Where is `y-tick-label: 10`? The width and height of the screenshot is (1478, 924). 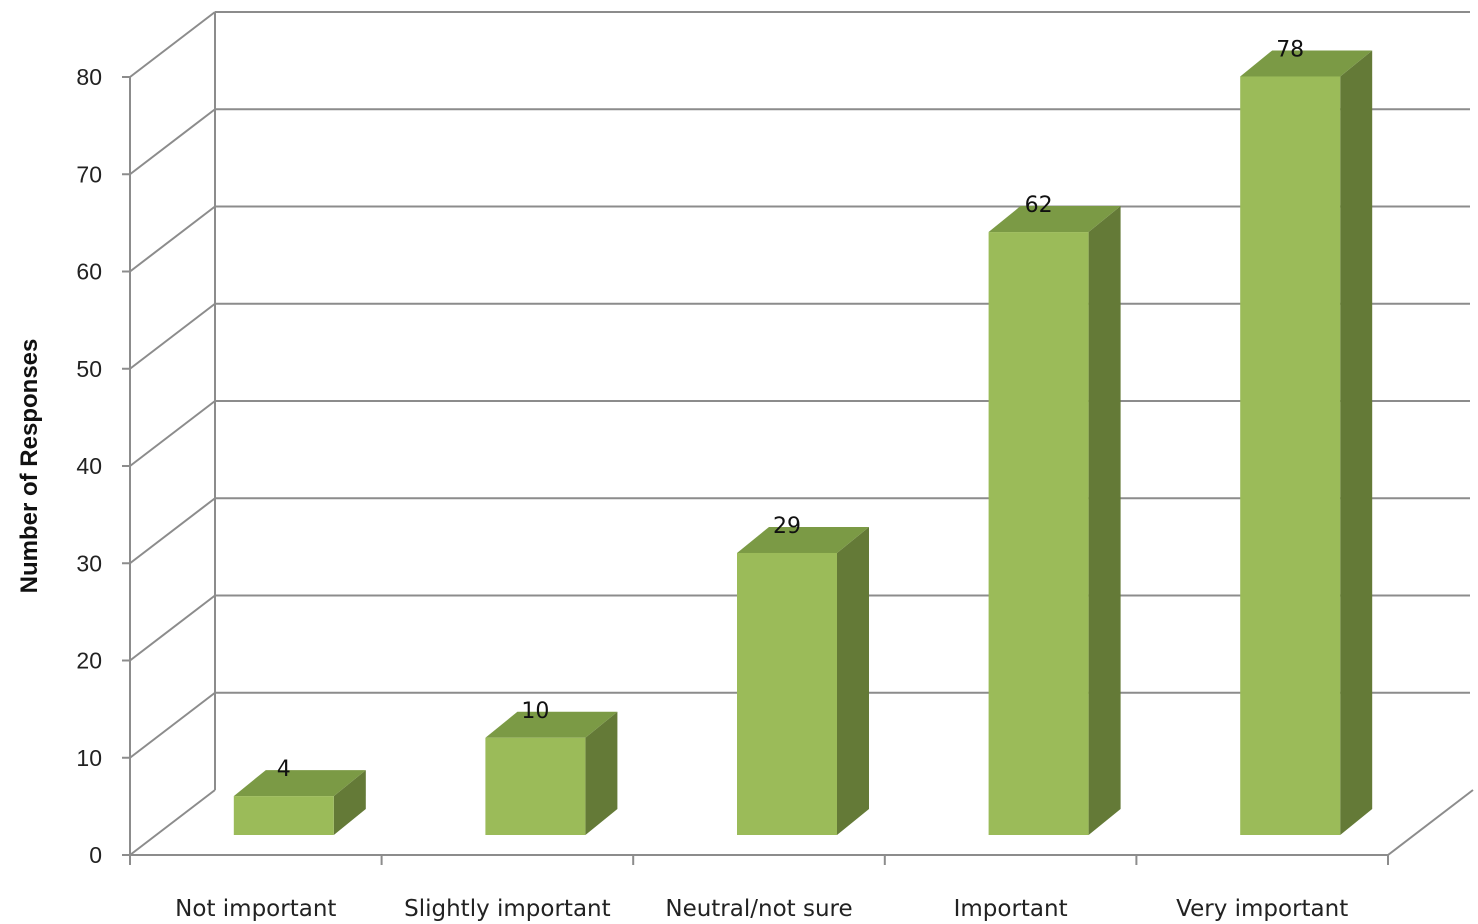
y-tick-label: 10 is located at coordinates (89, 758).